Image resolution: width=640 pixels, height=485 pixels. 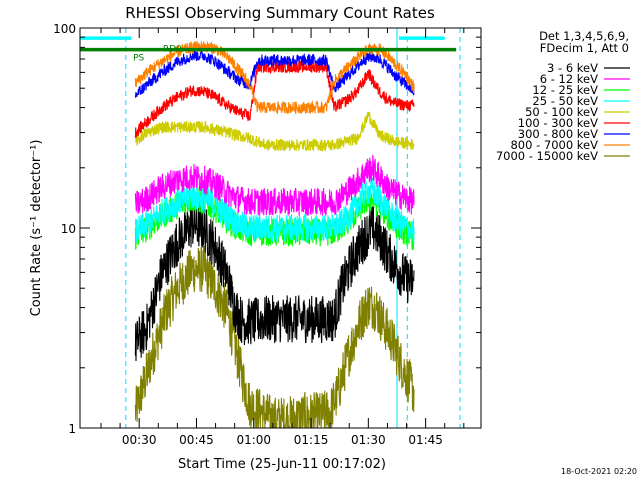 What do you see at coordinates (282, 464) in the screenshot?
I see `x-axis-label: Start Time (25-Jun-11 00:17:02)` at bounding box center [282, 464].